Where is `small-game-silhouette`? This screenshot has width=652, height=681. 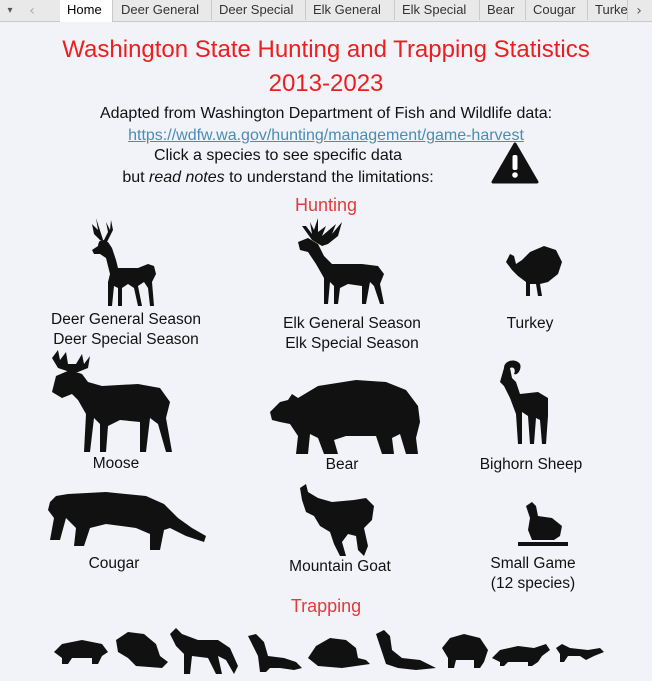
small-game-silhouette is located at coordinates (543, 525).